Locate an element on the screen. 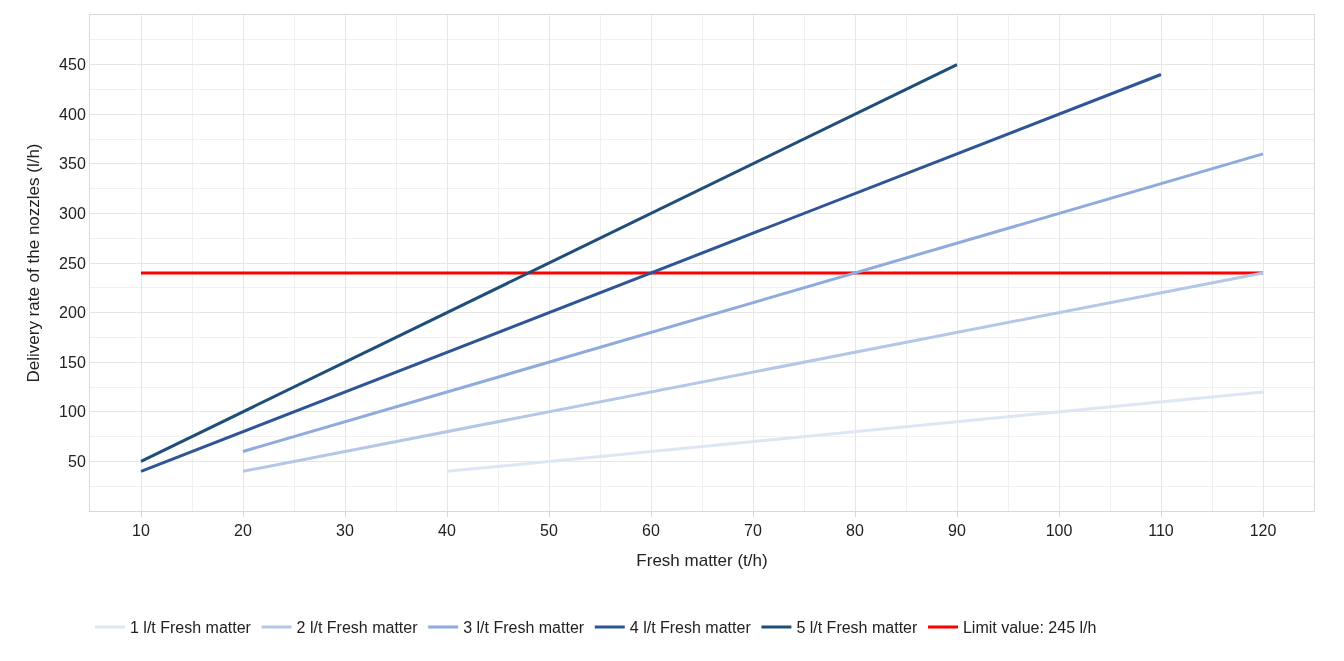  y-tick-label: 350 is located at coordinates (72, 164).